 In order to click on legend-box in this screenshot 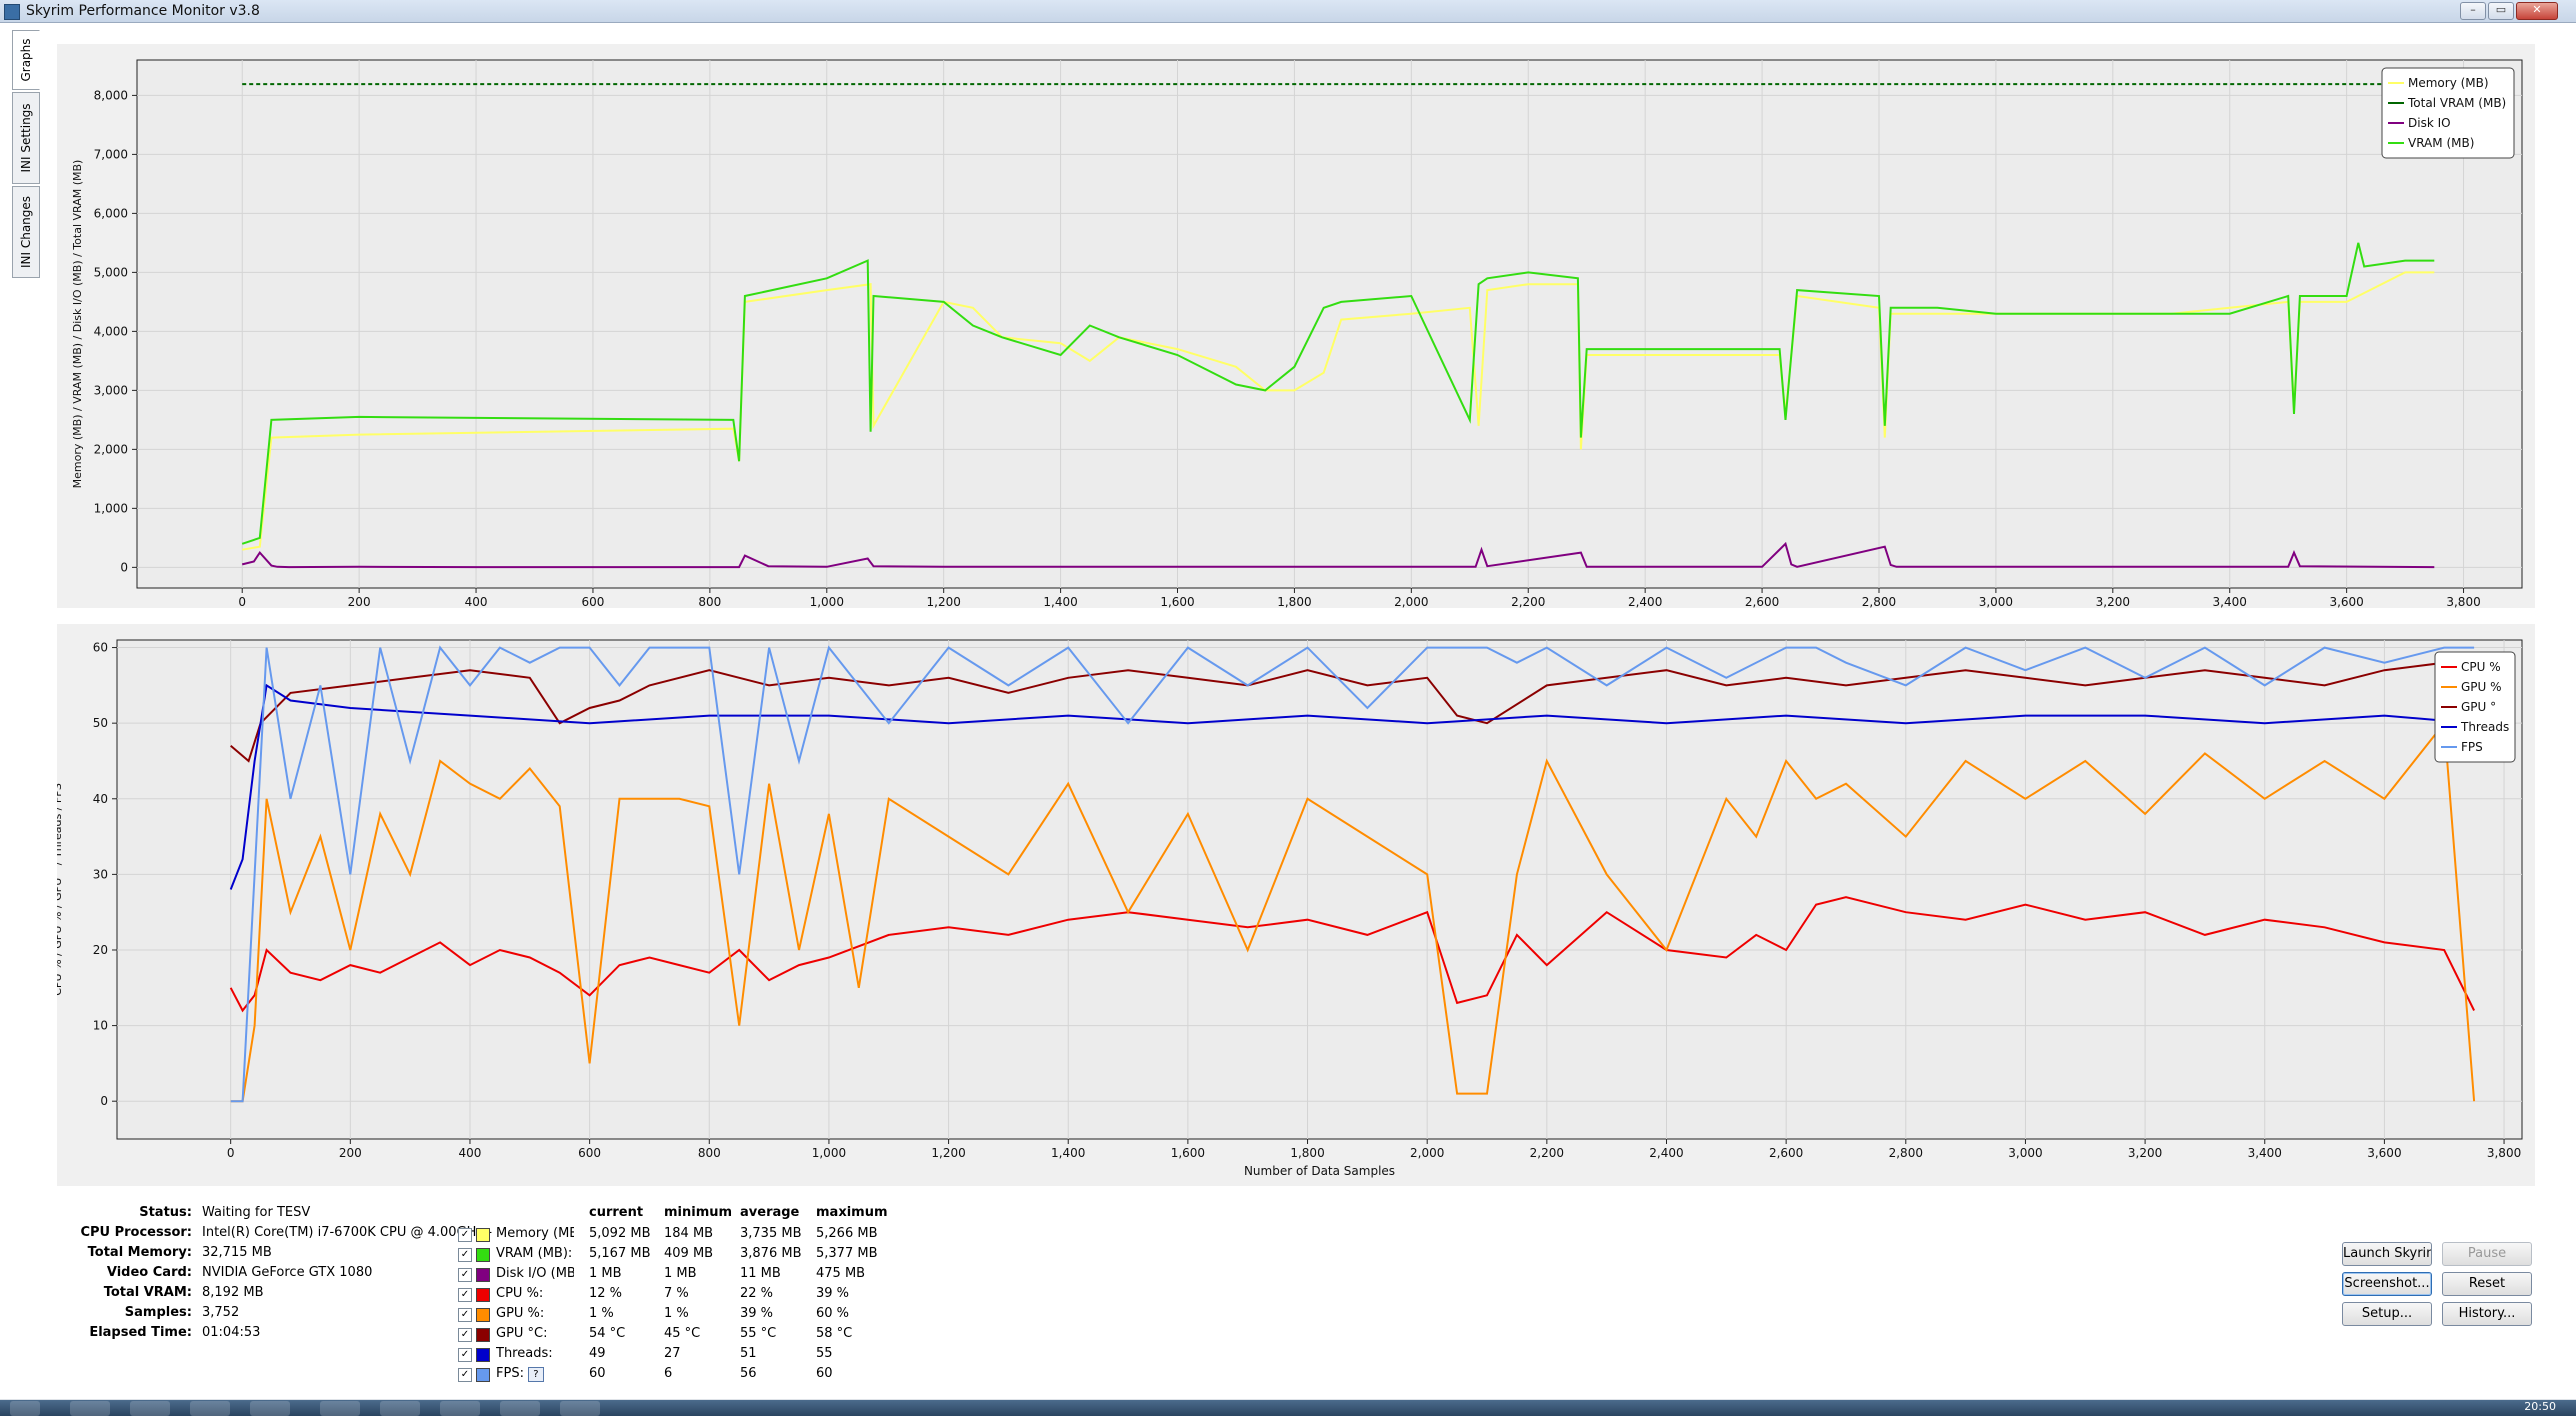, I will do `click(2475, 707)`.